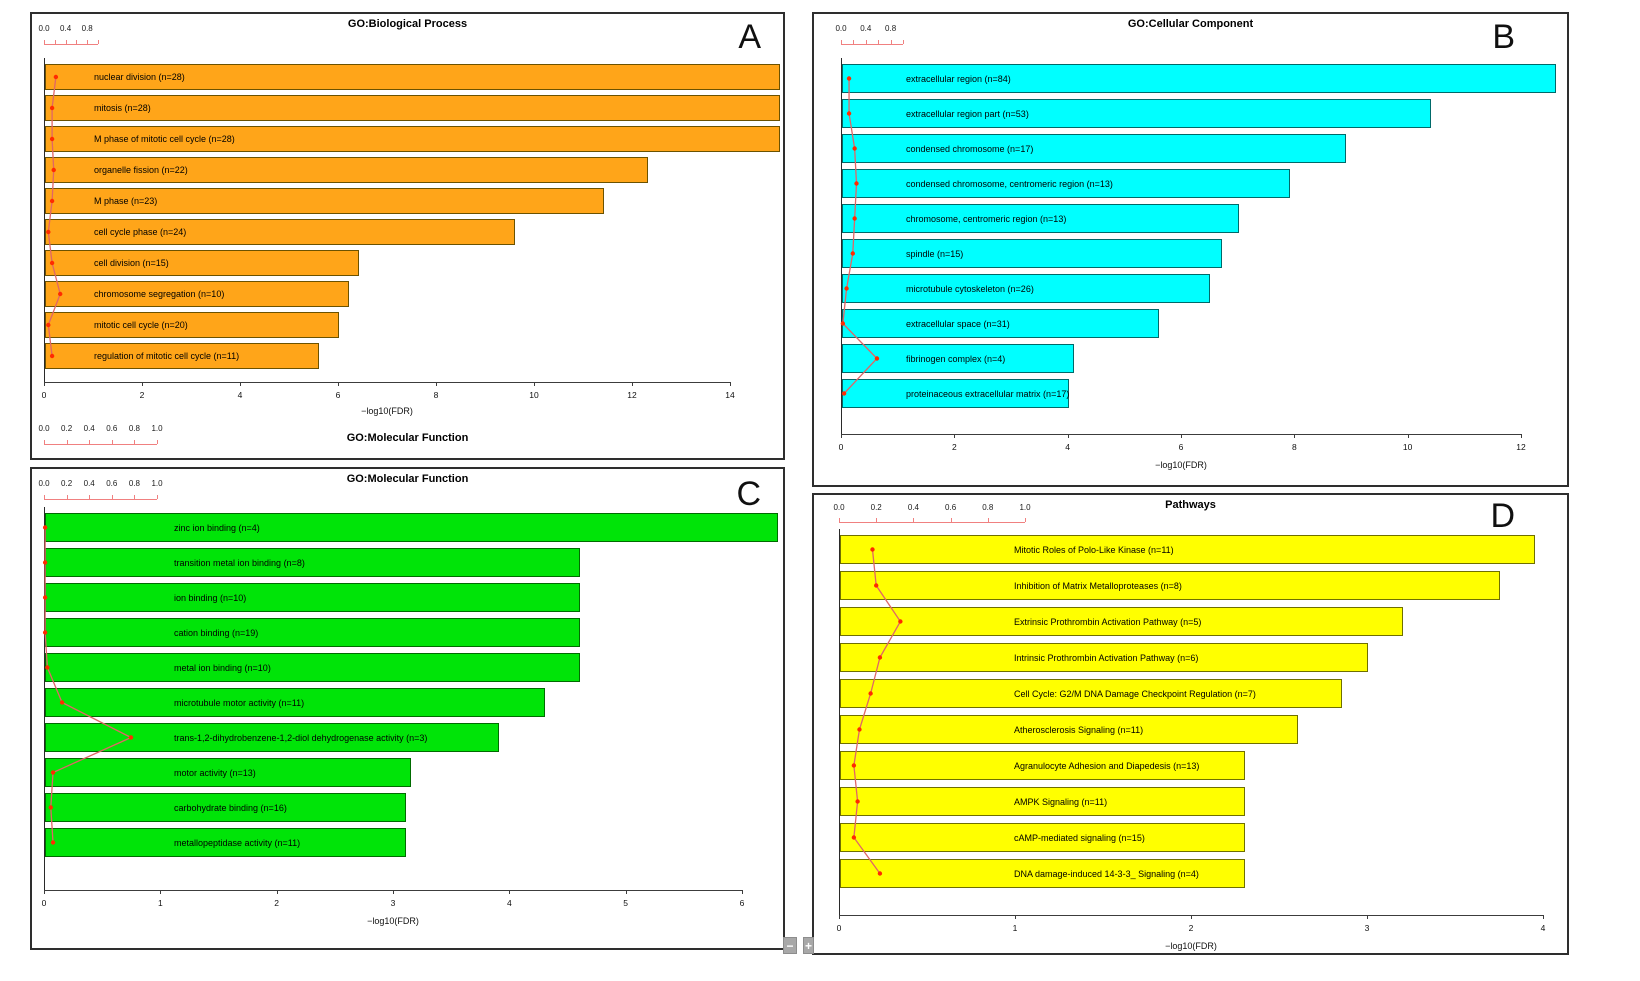  What do you see at coordinates (790, 945) in the screenshot?
I see `zoom-out-button: −` at bounding box center [790, 945].